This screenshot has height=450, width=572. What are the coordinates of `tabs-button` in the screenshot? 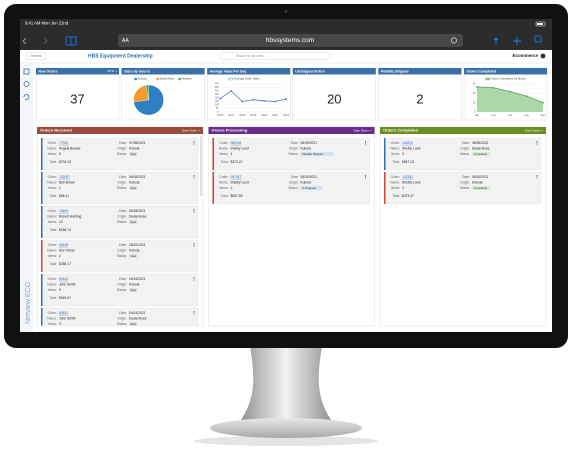 It's located at (538, 39).